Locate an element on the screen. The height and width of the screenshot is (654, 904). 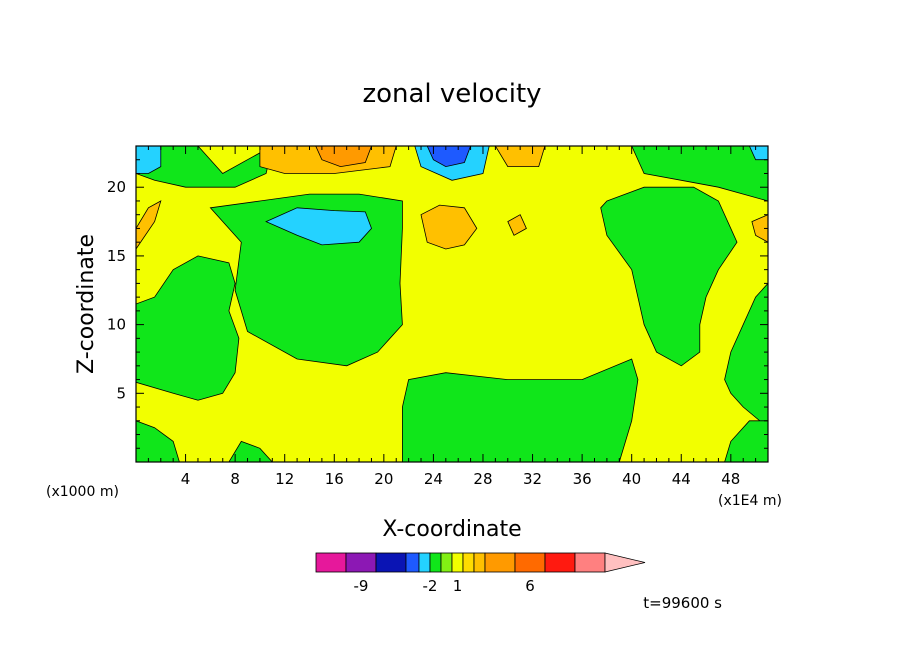
y-axis-title: Z-coordinate is located at coordinates (86, 304).